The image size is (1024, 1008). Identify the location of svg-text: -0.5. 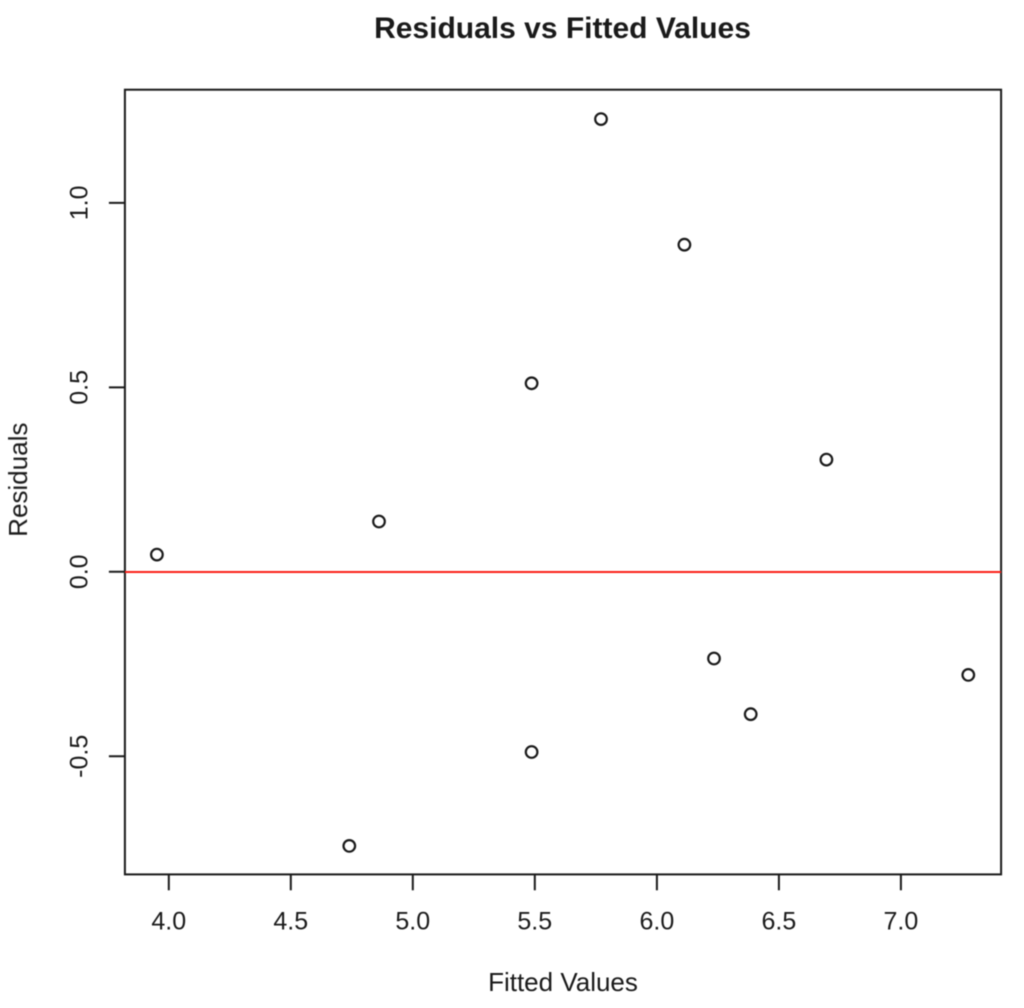
(80, 756).